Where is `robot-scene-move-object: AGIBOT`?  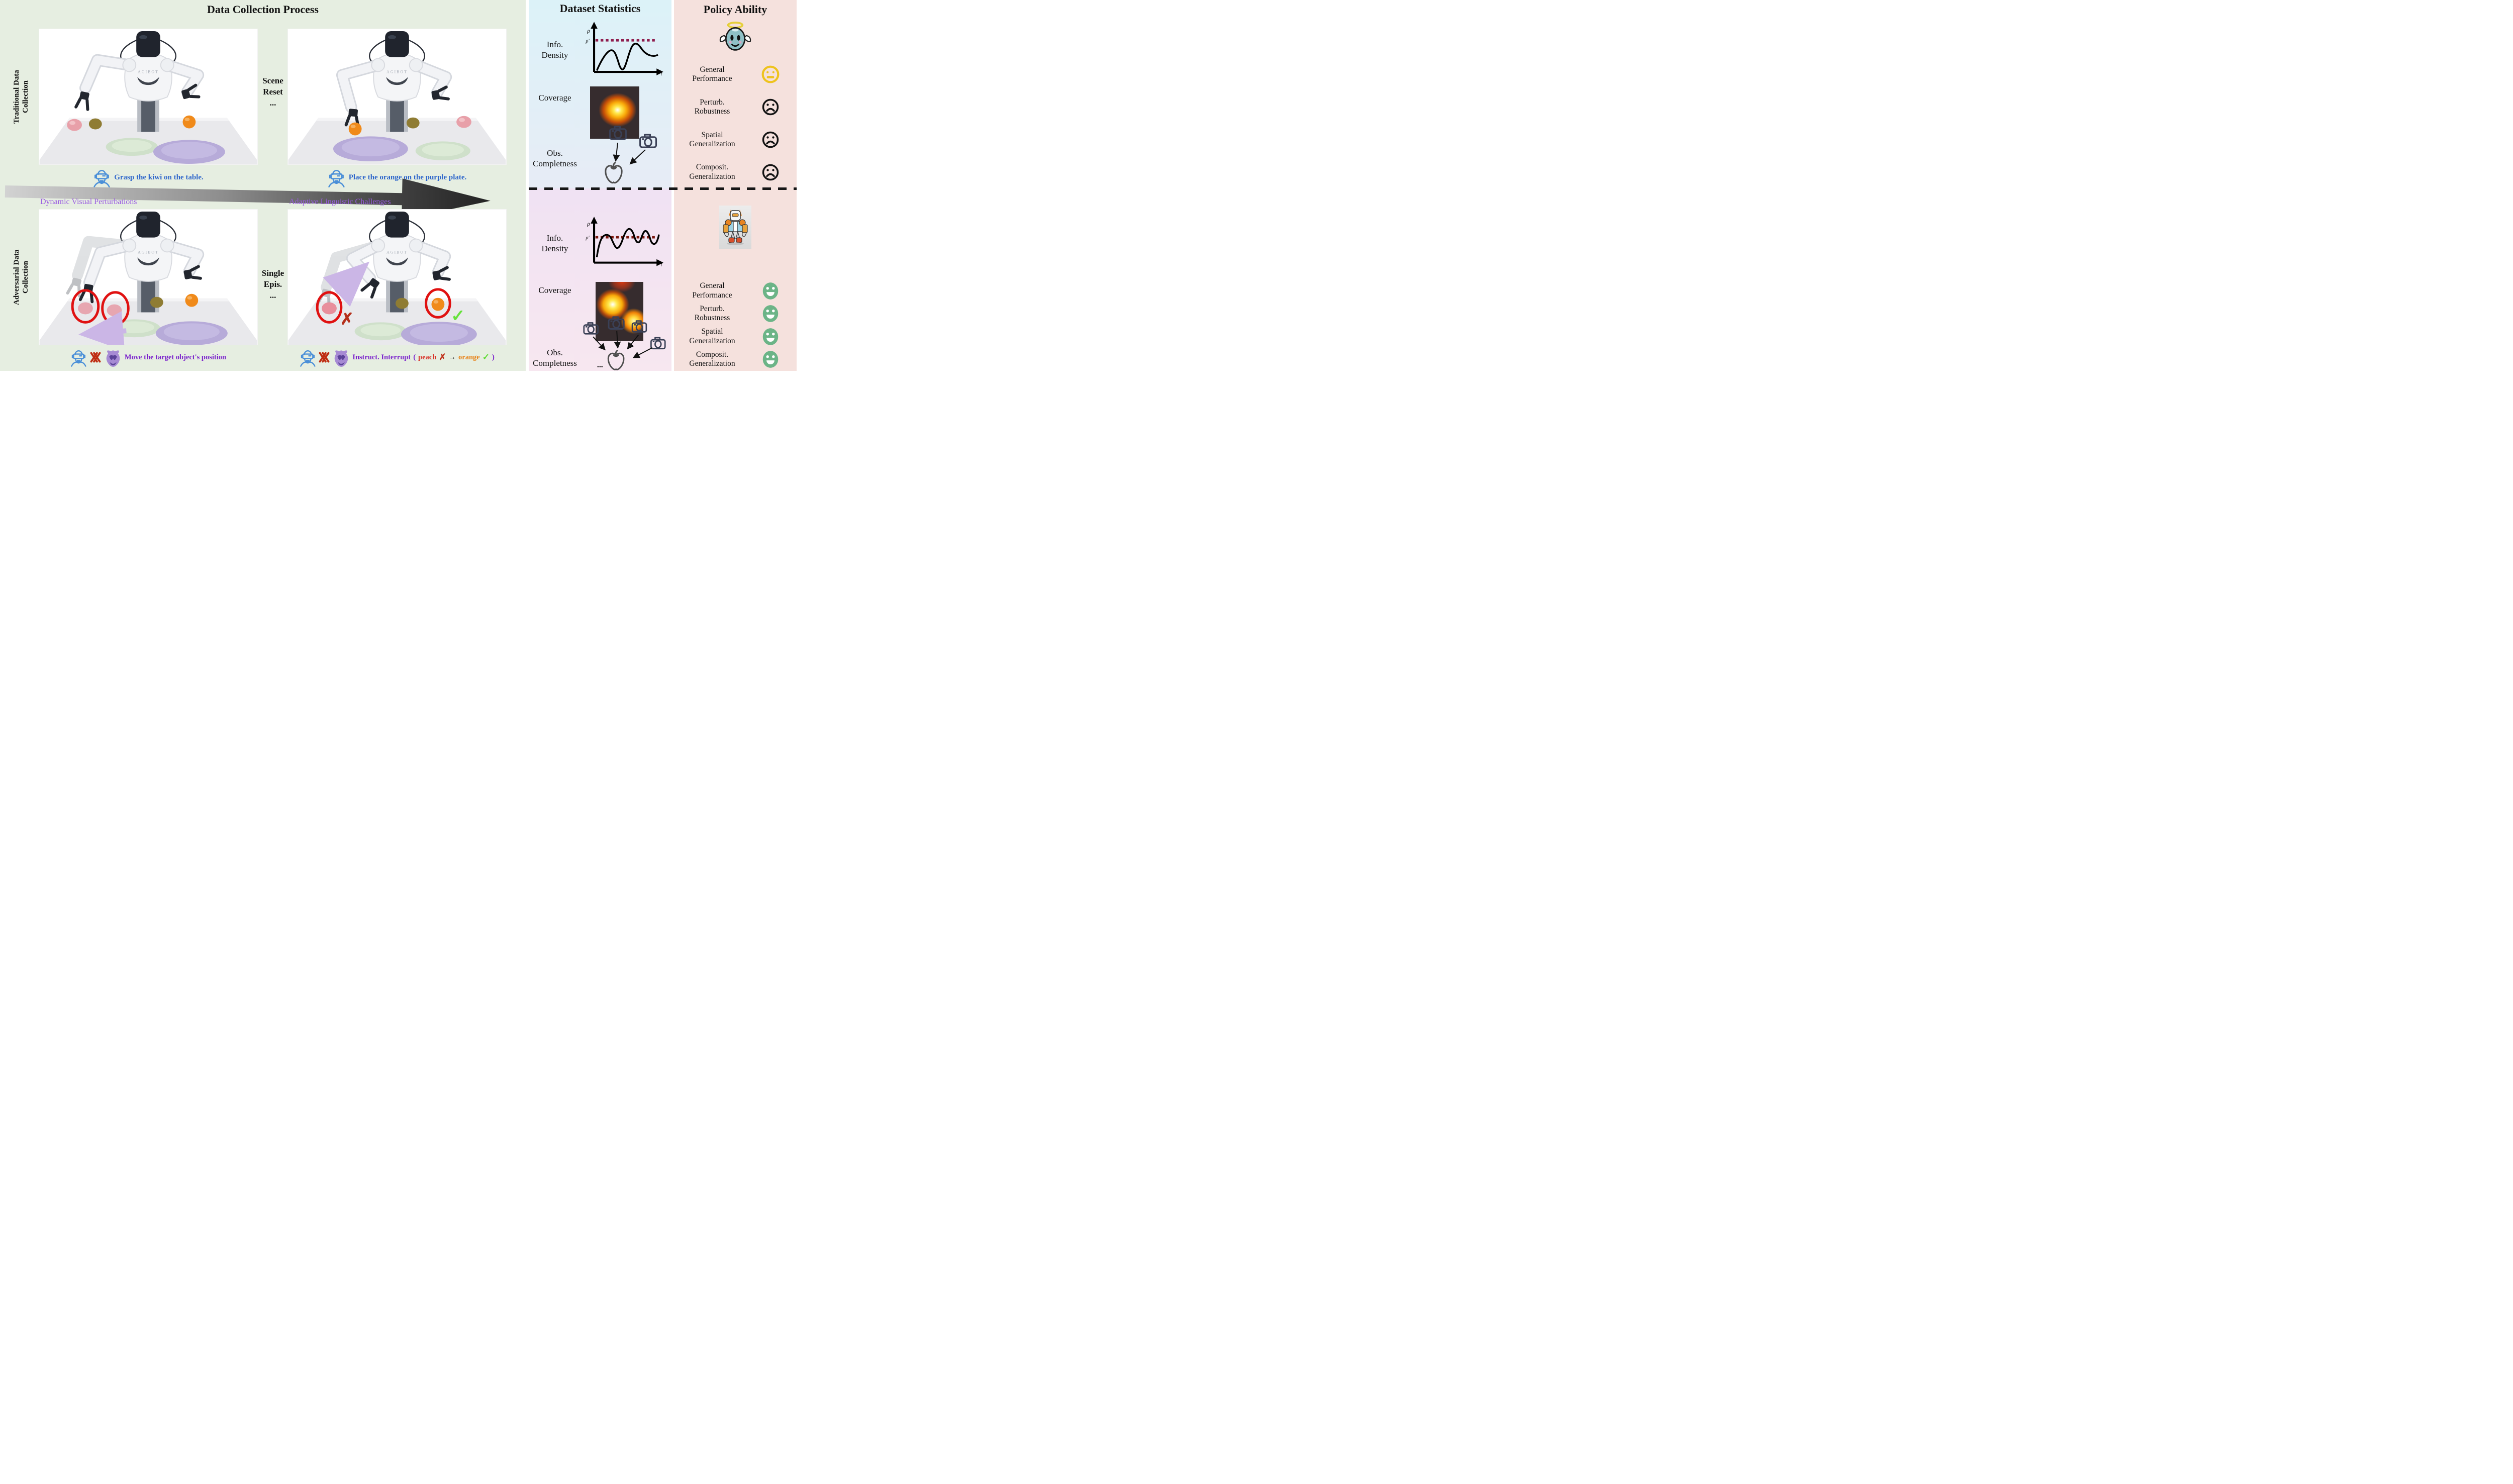
robot-scene-move-object: AGIBOT is located at coordinates (148, 277).